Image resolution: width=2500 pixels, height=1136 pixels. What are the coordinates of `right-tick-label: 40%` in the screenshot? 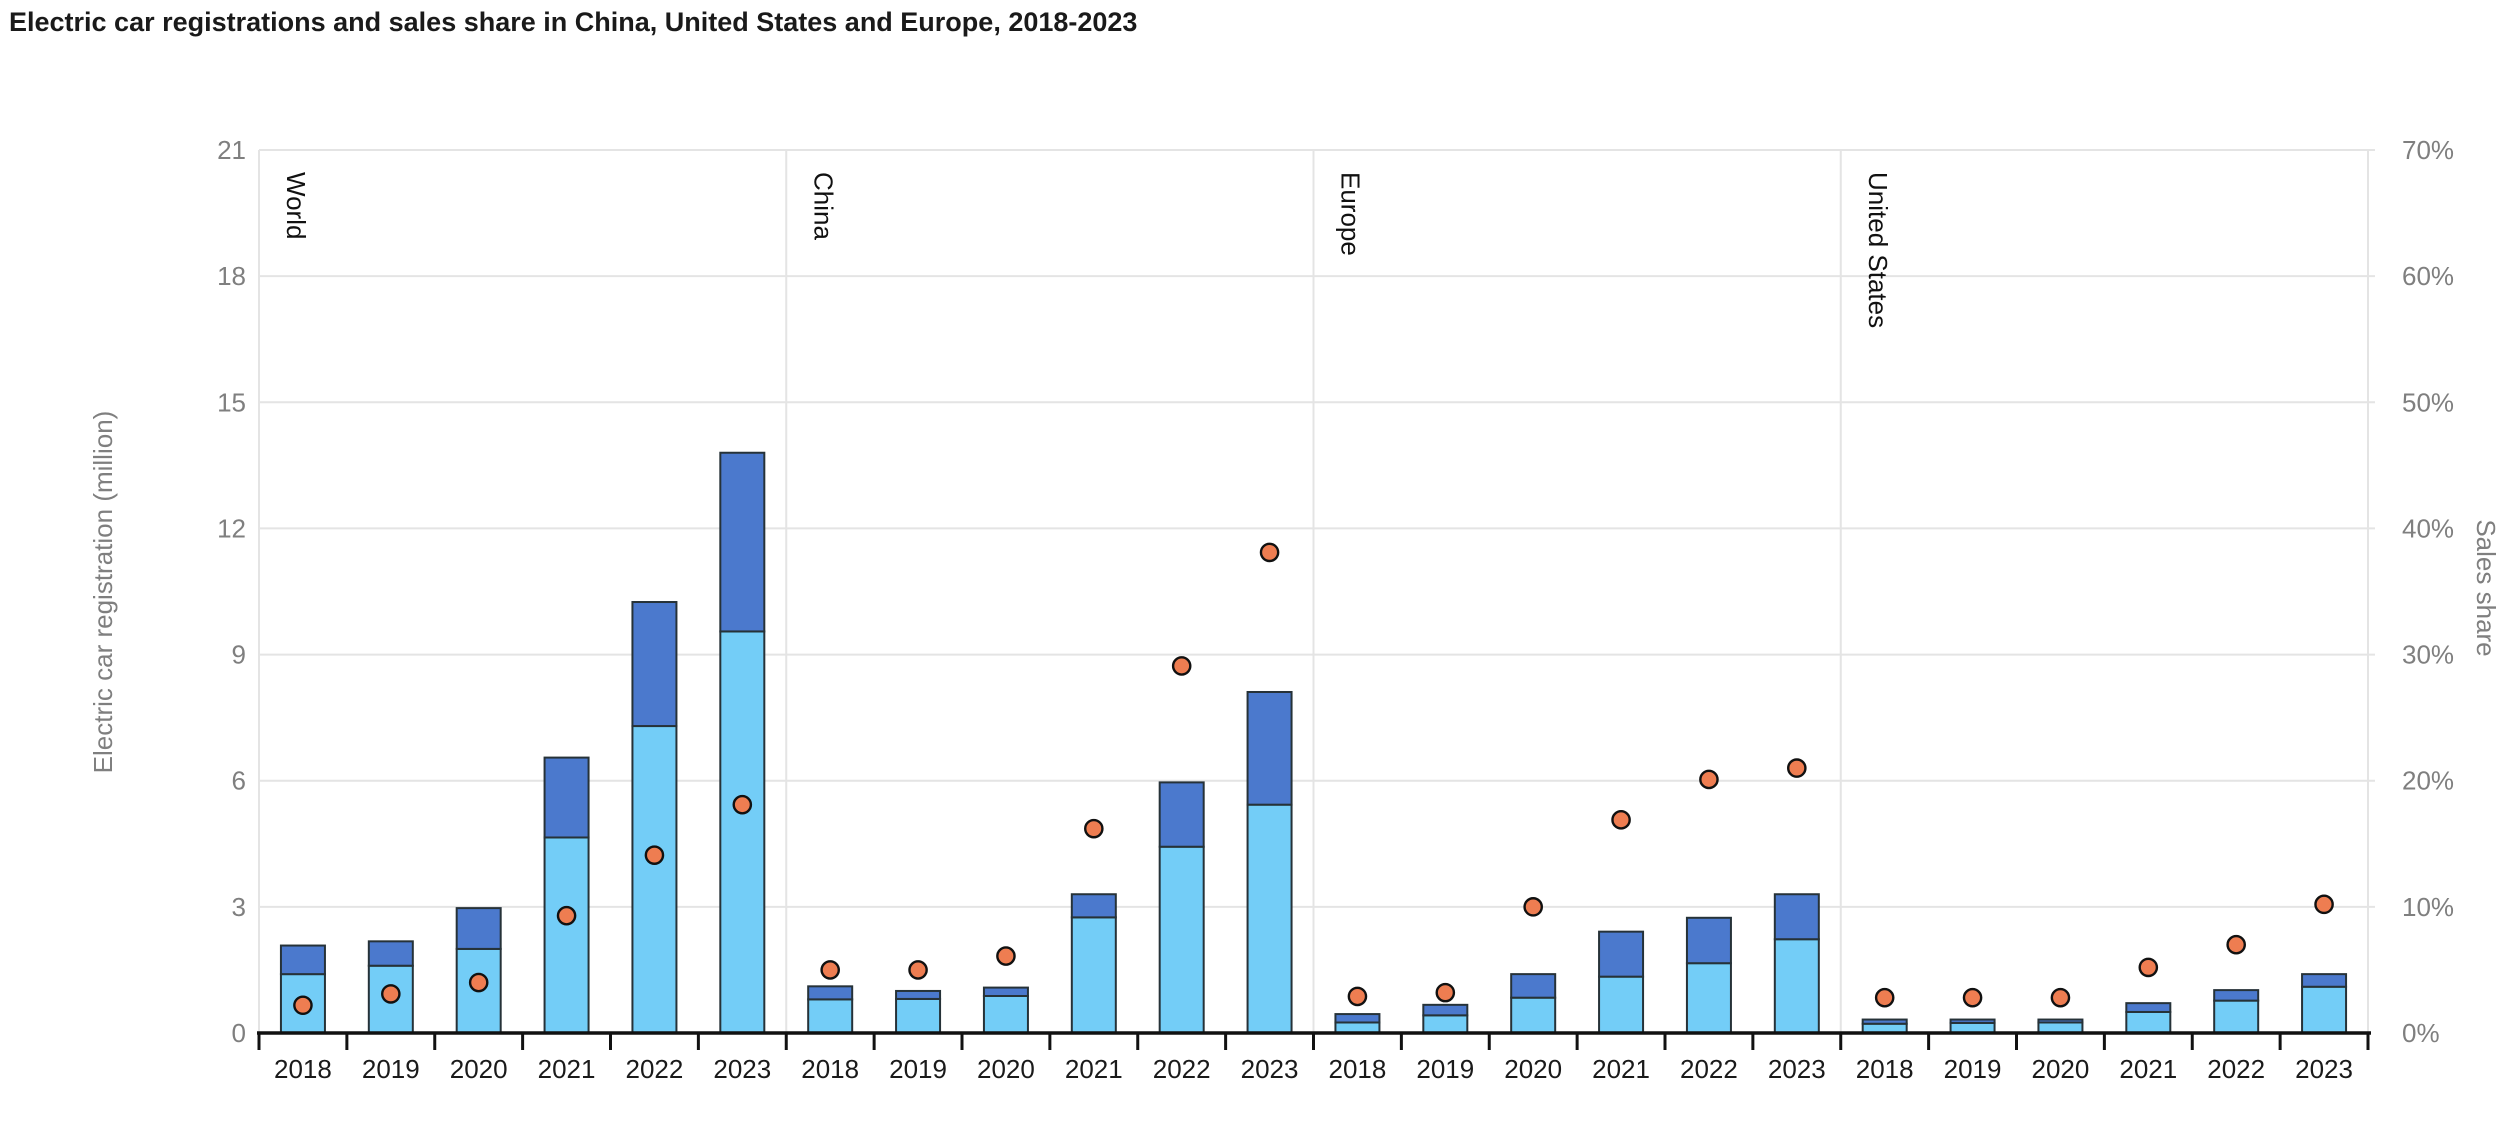 It's located at (2428, 528).